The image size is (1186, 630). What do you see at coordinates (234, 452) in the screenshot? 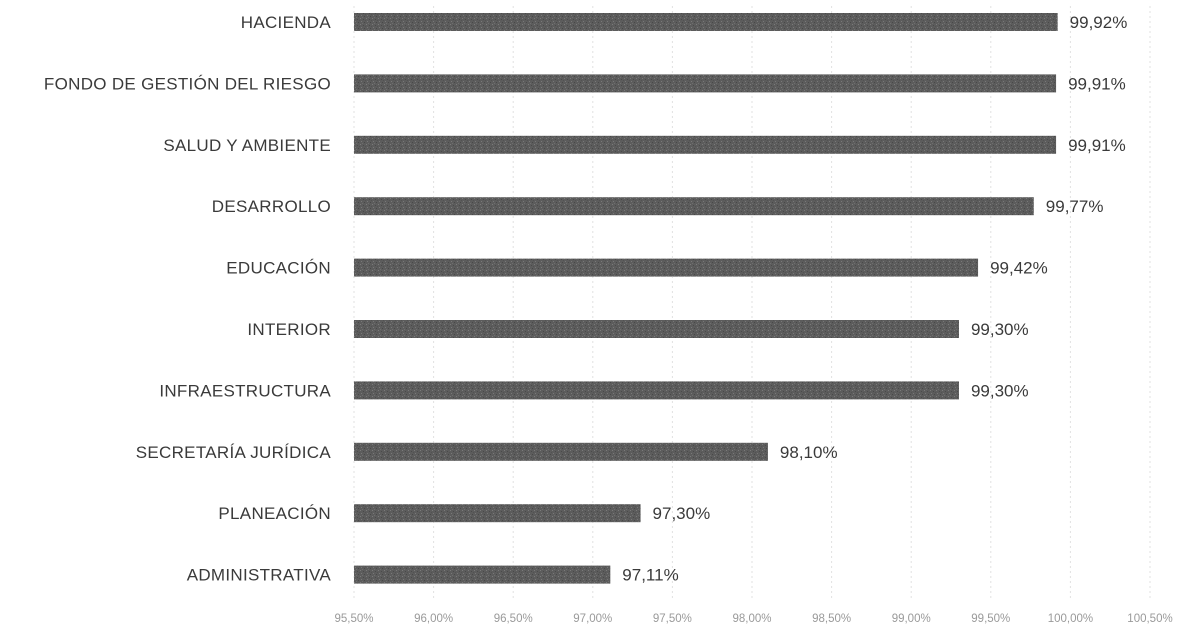
I see `category-label: SECRETARÍA JURÍDICA` at bounding box center [234, 452].